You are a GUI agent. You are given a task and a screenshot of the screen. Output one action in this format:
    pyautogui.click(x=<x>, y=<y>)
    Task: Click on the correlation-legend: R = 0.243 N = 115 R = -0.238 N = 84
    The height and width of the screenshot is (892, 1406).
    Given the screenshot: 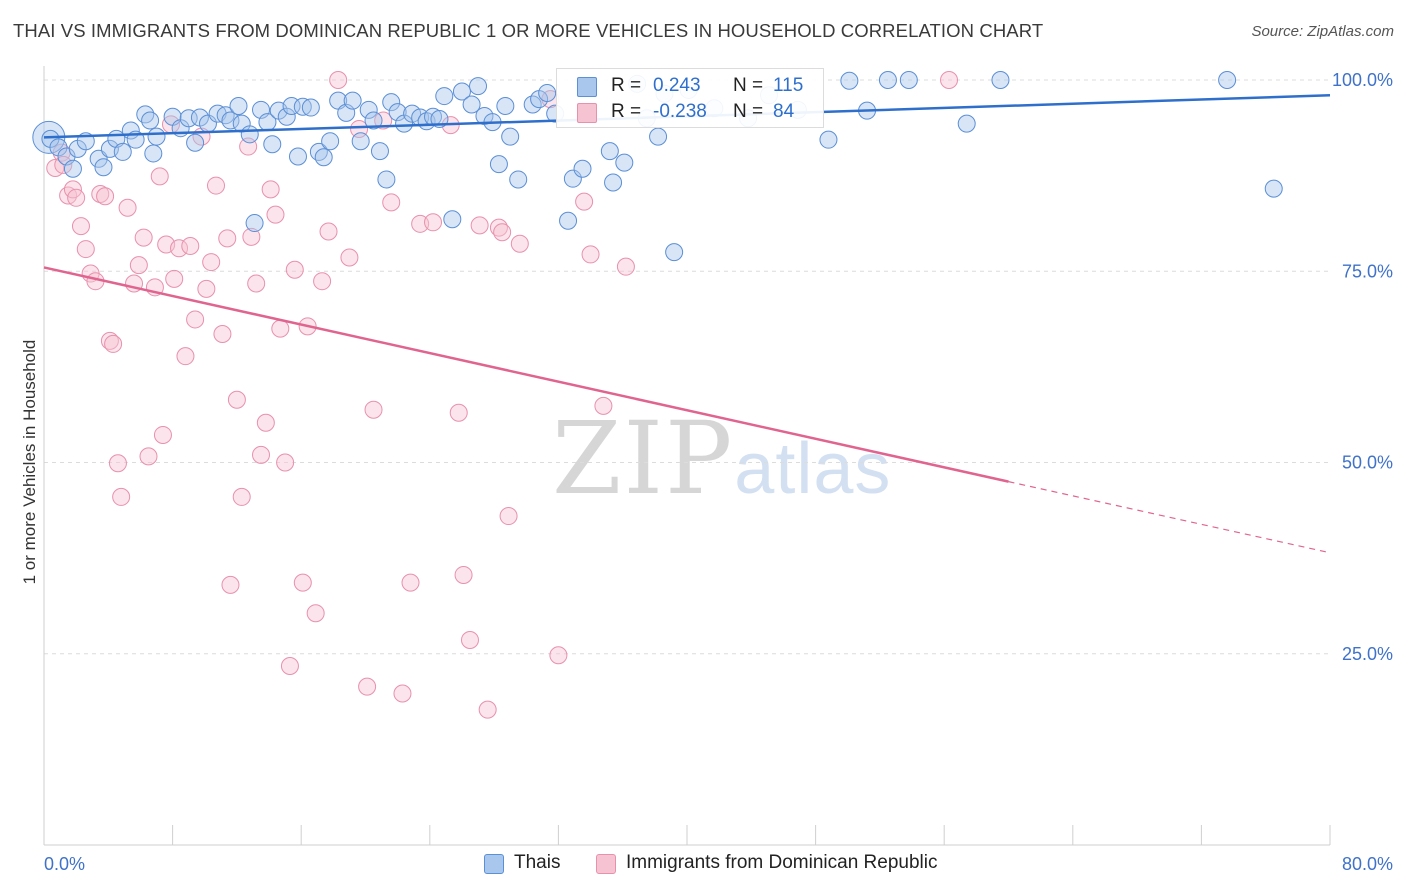 What is the action you would take?
    pyautogui.click(x=690, y=98)
    